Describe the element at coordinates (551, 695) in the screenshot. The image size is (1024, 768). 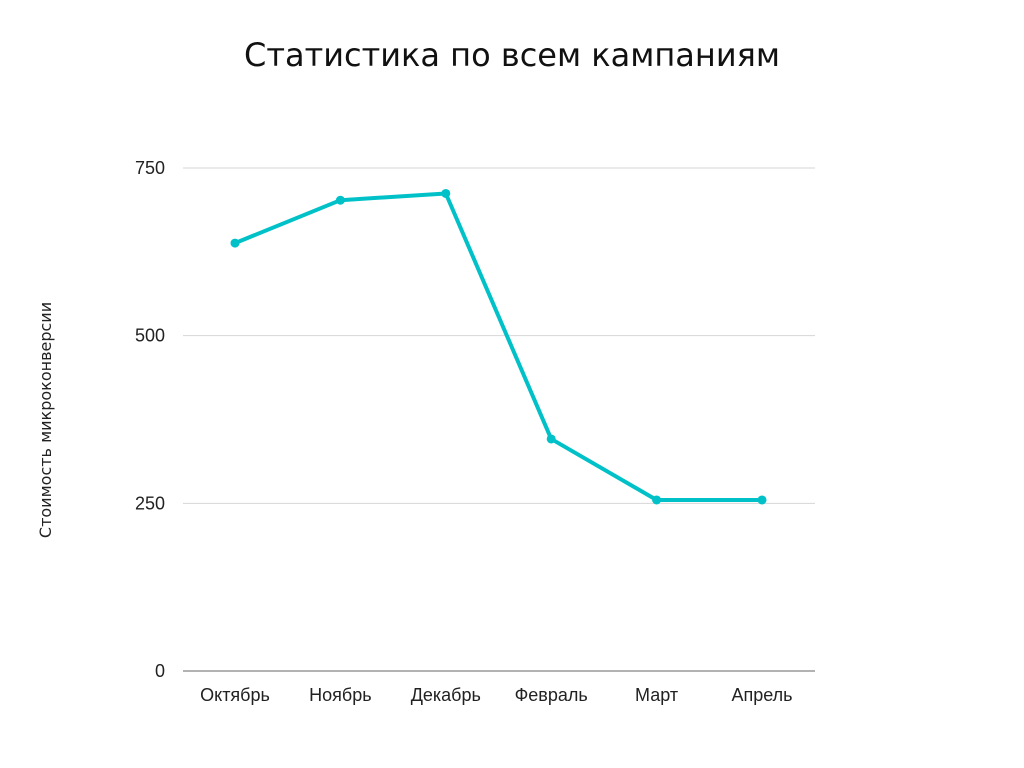
I see `x-tick-label: Февраль` at that location.